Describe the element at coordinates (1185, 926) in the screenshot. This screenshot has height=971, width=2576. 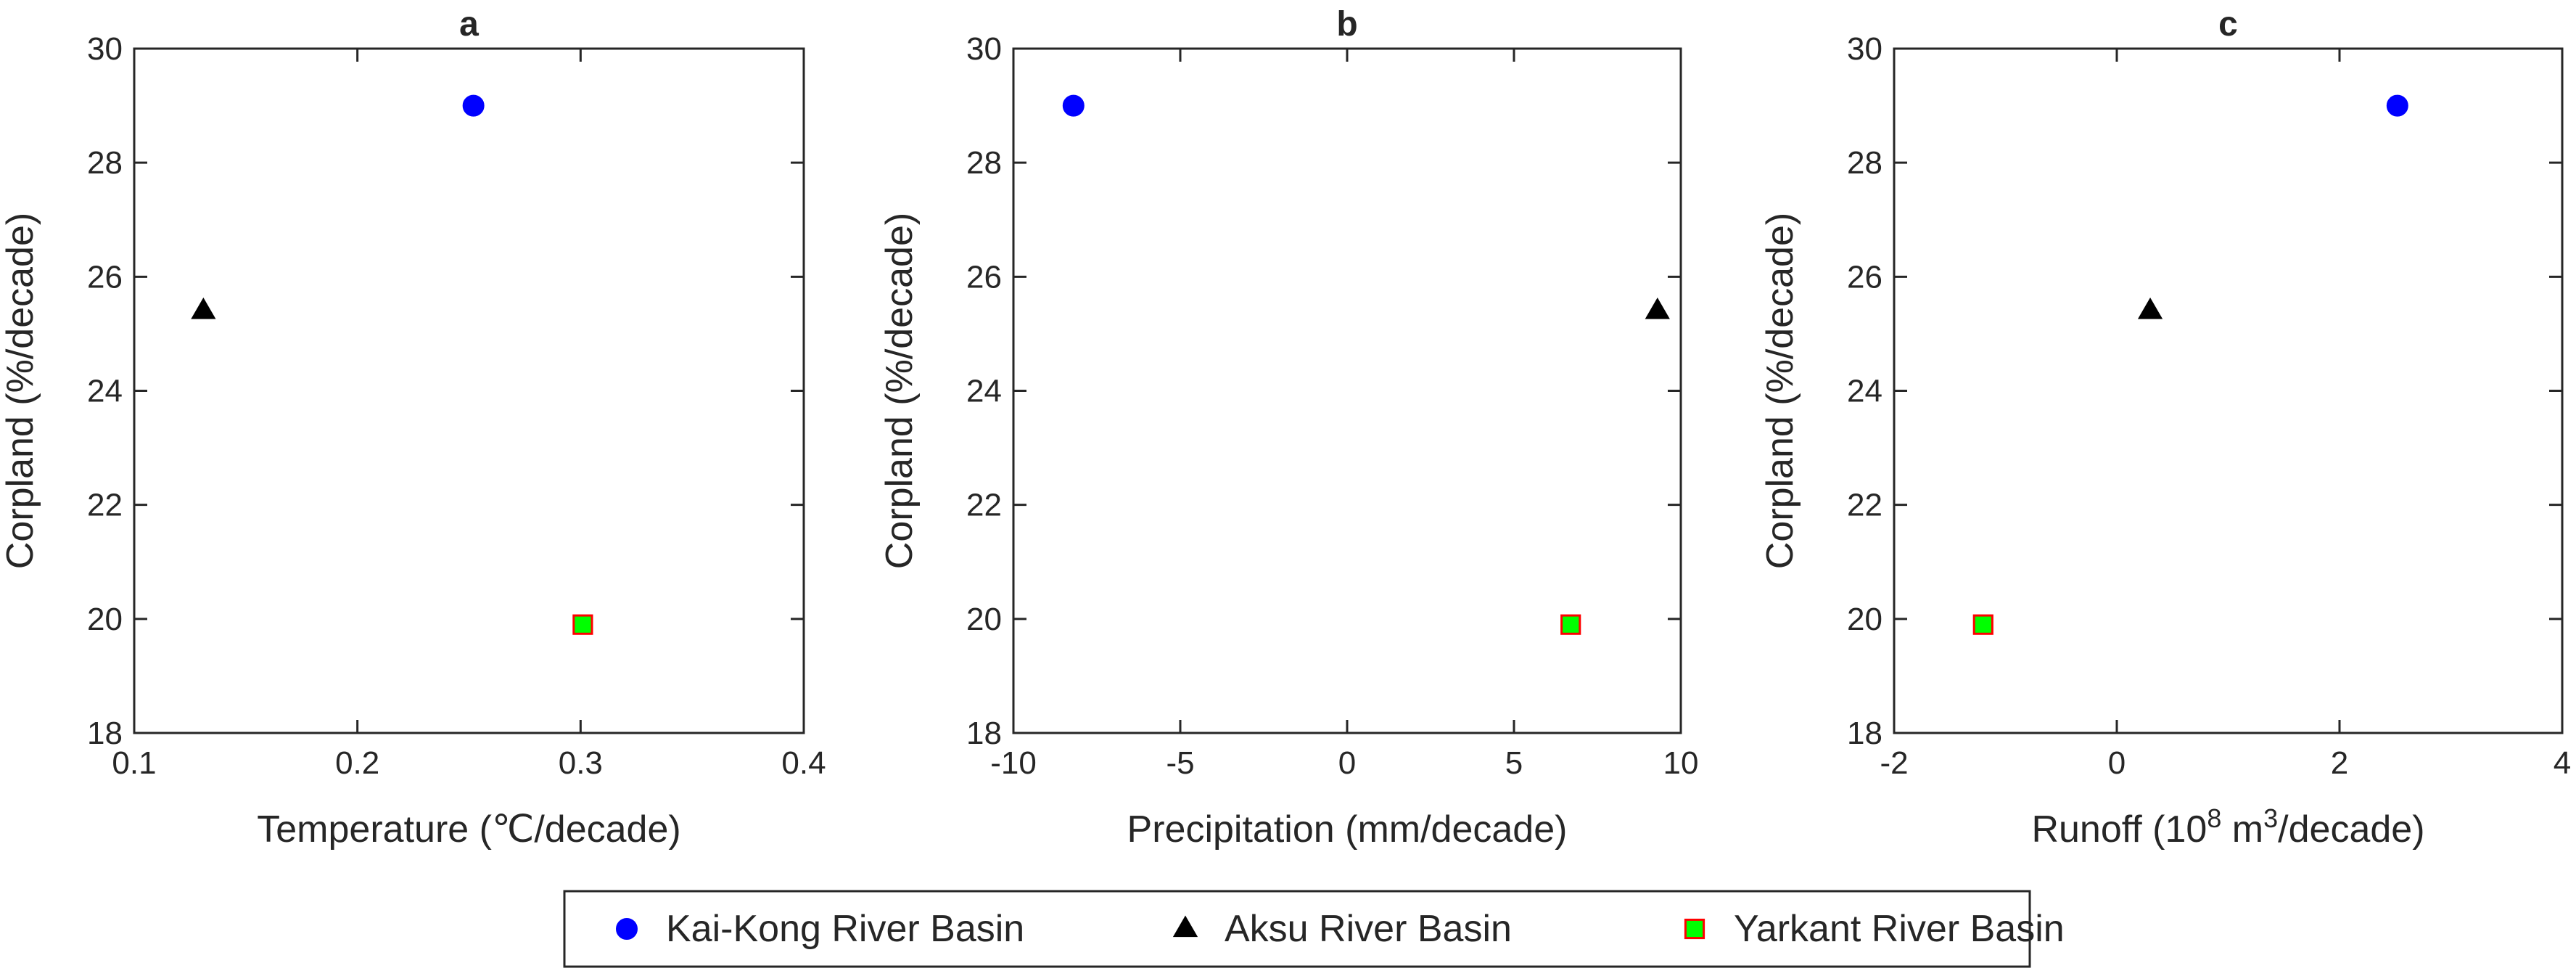
I see `legend-marker-aksu` at that location.